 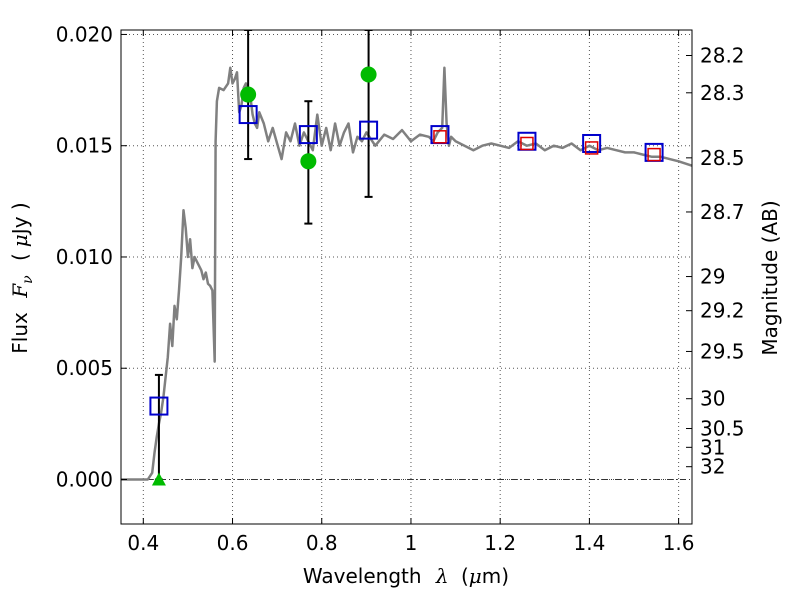 What do you see at coordinates (500, 543) in the screenshot?
I see `x-tick-label: 1.2` at bounding box center [500, 543].